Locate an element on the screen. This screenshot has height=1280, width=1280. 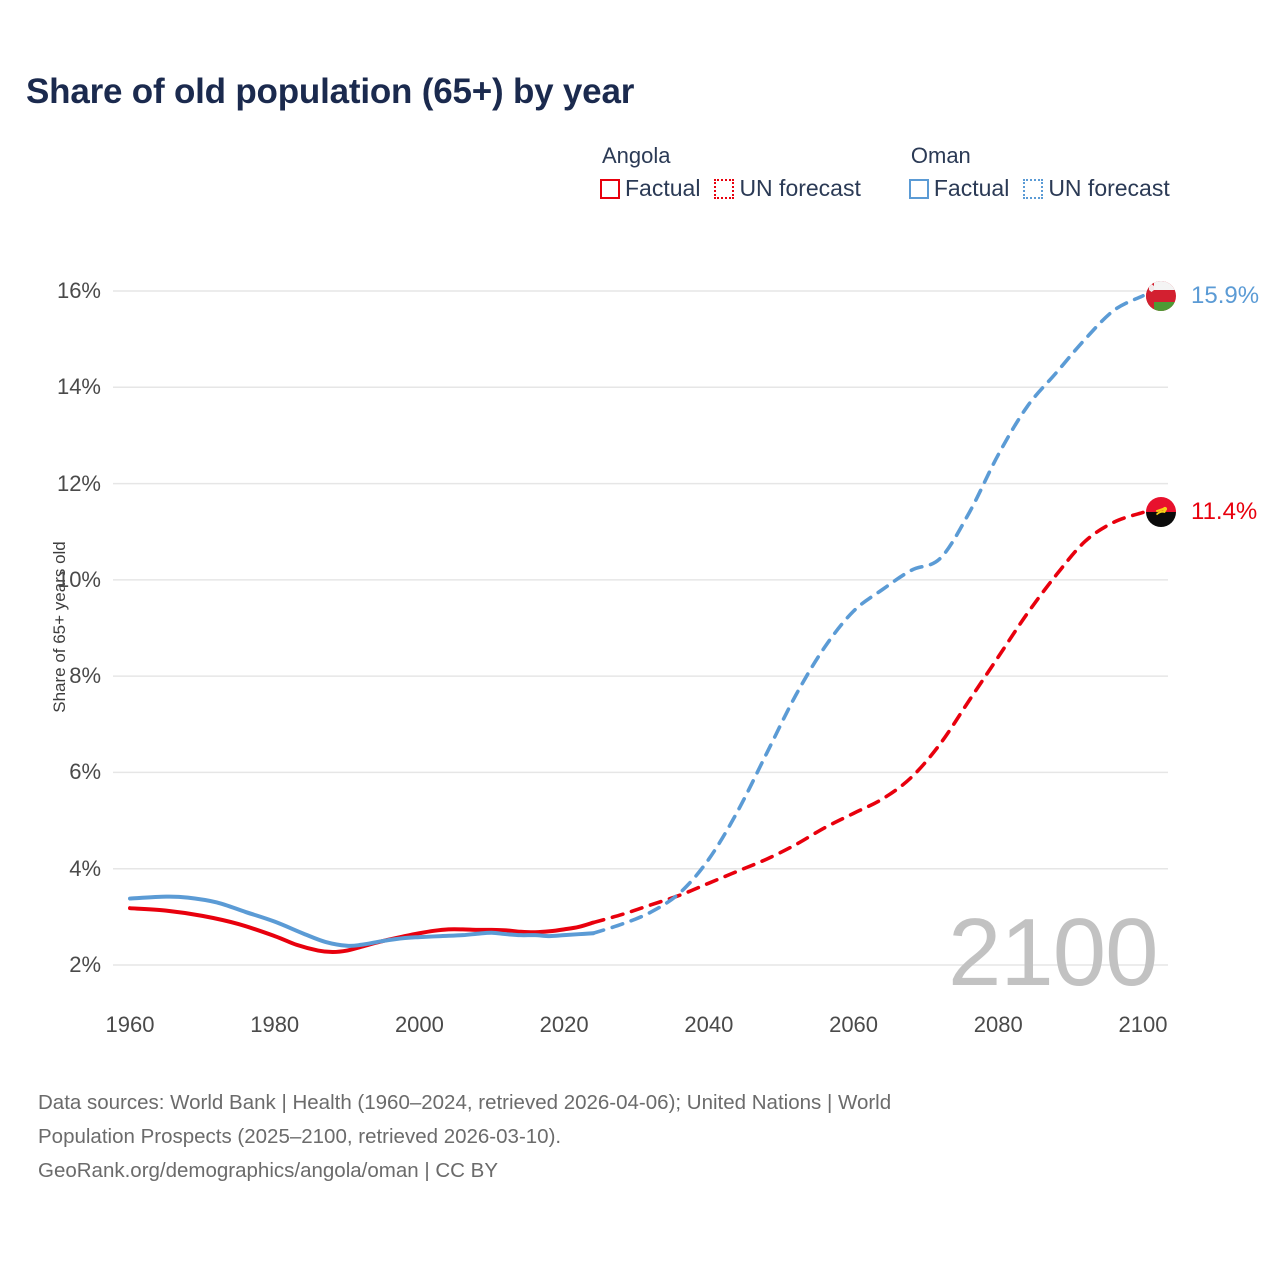
legend-item-angola-factual: Factual is located at coordinates (650, 188).